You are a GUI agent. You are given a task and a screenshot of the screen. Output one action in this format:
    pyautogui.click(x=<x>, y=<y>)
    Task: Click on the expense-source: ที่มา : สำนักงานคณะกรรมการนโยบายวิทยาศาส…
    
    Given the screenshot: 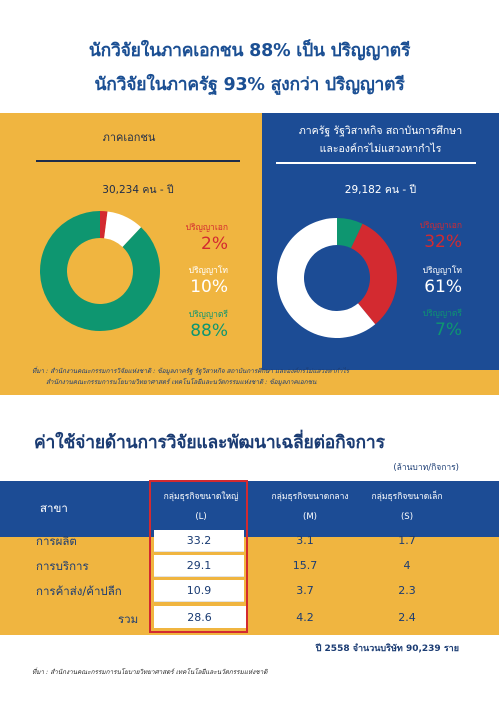 What is the action you would take?
    pyautogui.click(x=150, y=672)
    